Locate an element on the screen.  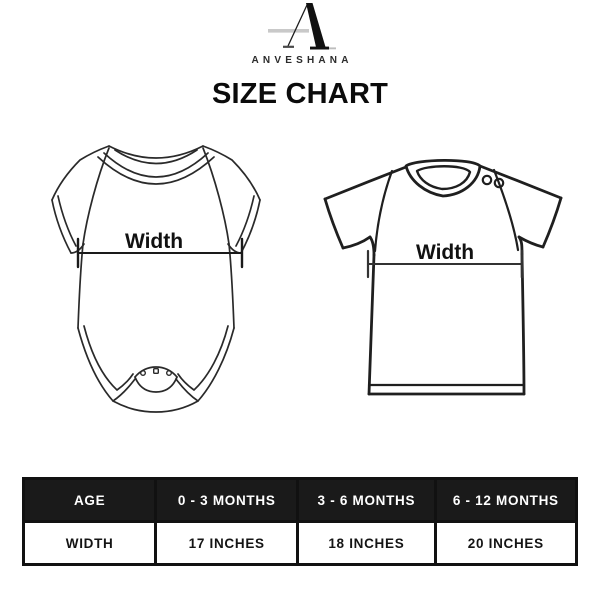
bodysuit-width-dimension: Width is located at coordinates (160, 249).